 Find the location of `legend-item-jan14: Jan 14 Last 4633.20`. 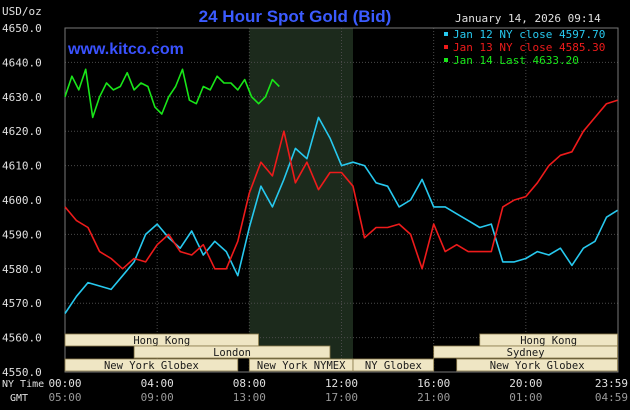

legend-item-jan14: Jan 14 Last 4633.20 is located at coordinates (516, 60).